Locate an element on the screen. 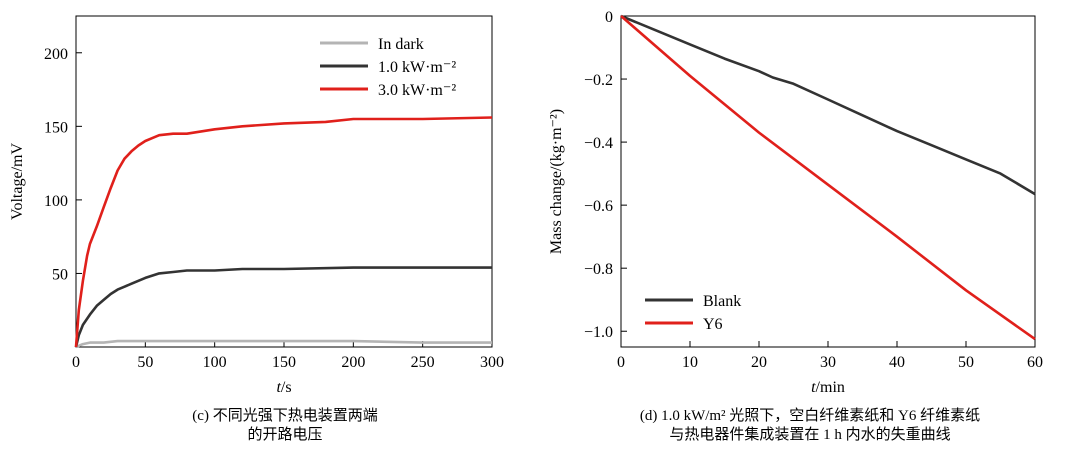  y-tick-label: 0 is located at coordinates (609, 17).